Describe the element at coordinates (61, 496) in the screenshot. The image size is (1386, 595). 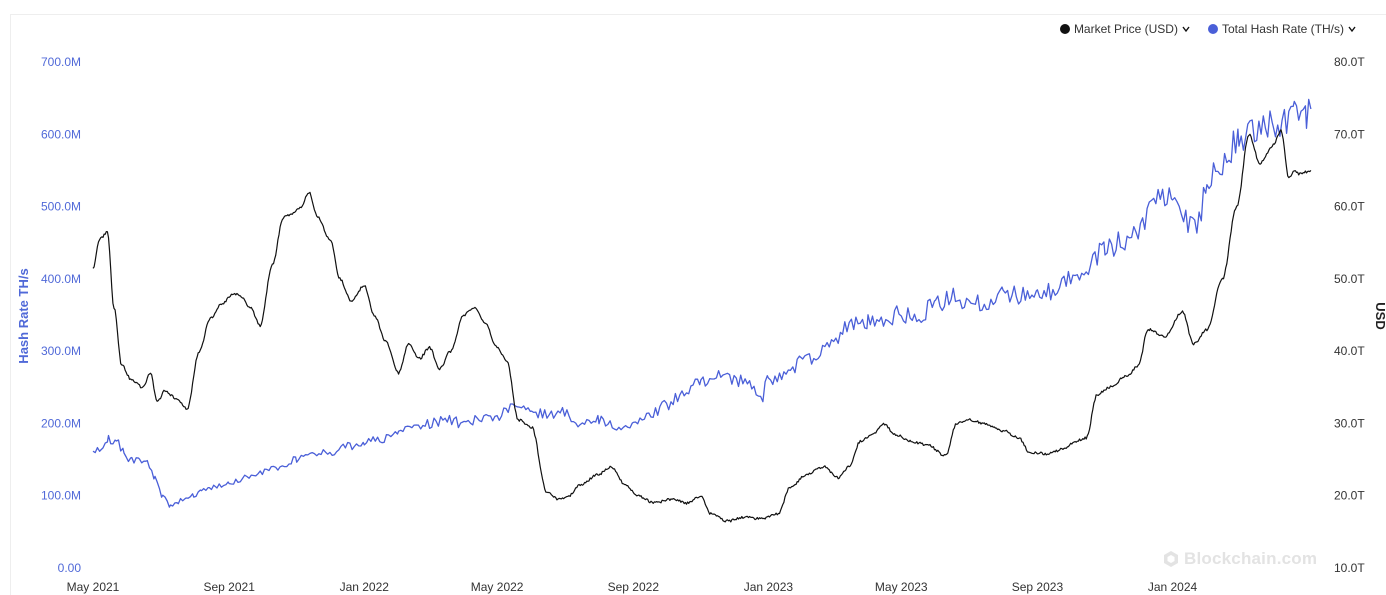
I see `left-tick-label: 100.0M` at that location.